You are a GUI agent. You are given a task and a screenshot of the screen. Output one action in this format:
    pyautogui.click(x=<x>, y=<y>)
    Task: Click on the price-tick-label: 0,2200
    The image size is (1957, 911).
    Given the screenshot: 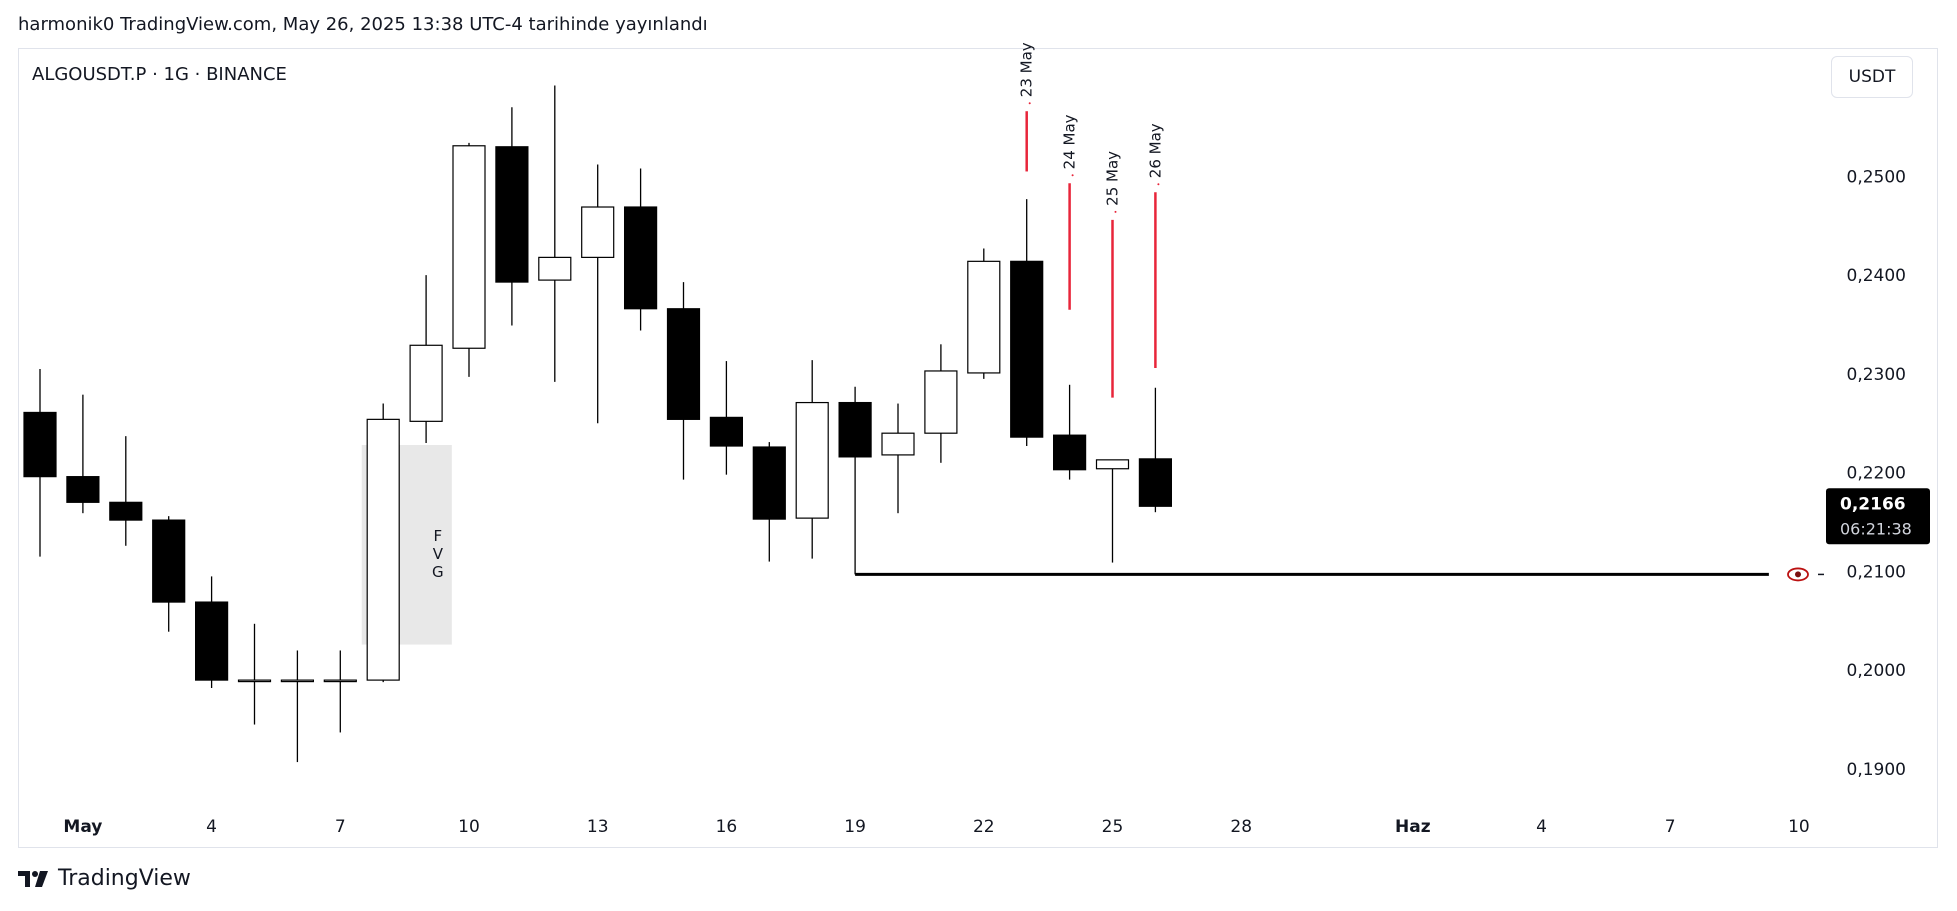 What is the action you would take?
    pyautogui.click(x=1876, y=474)
    